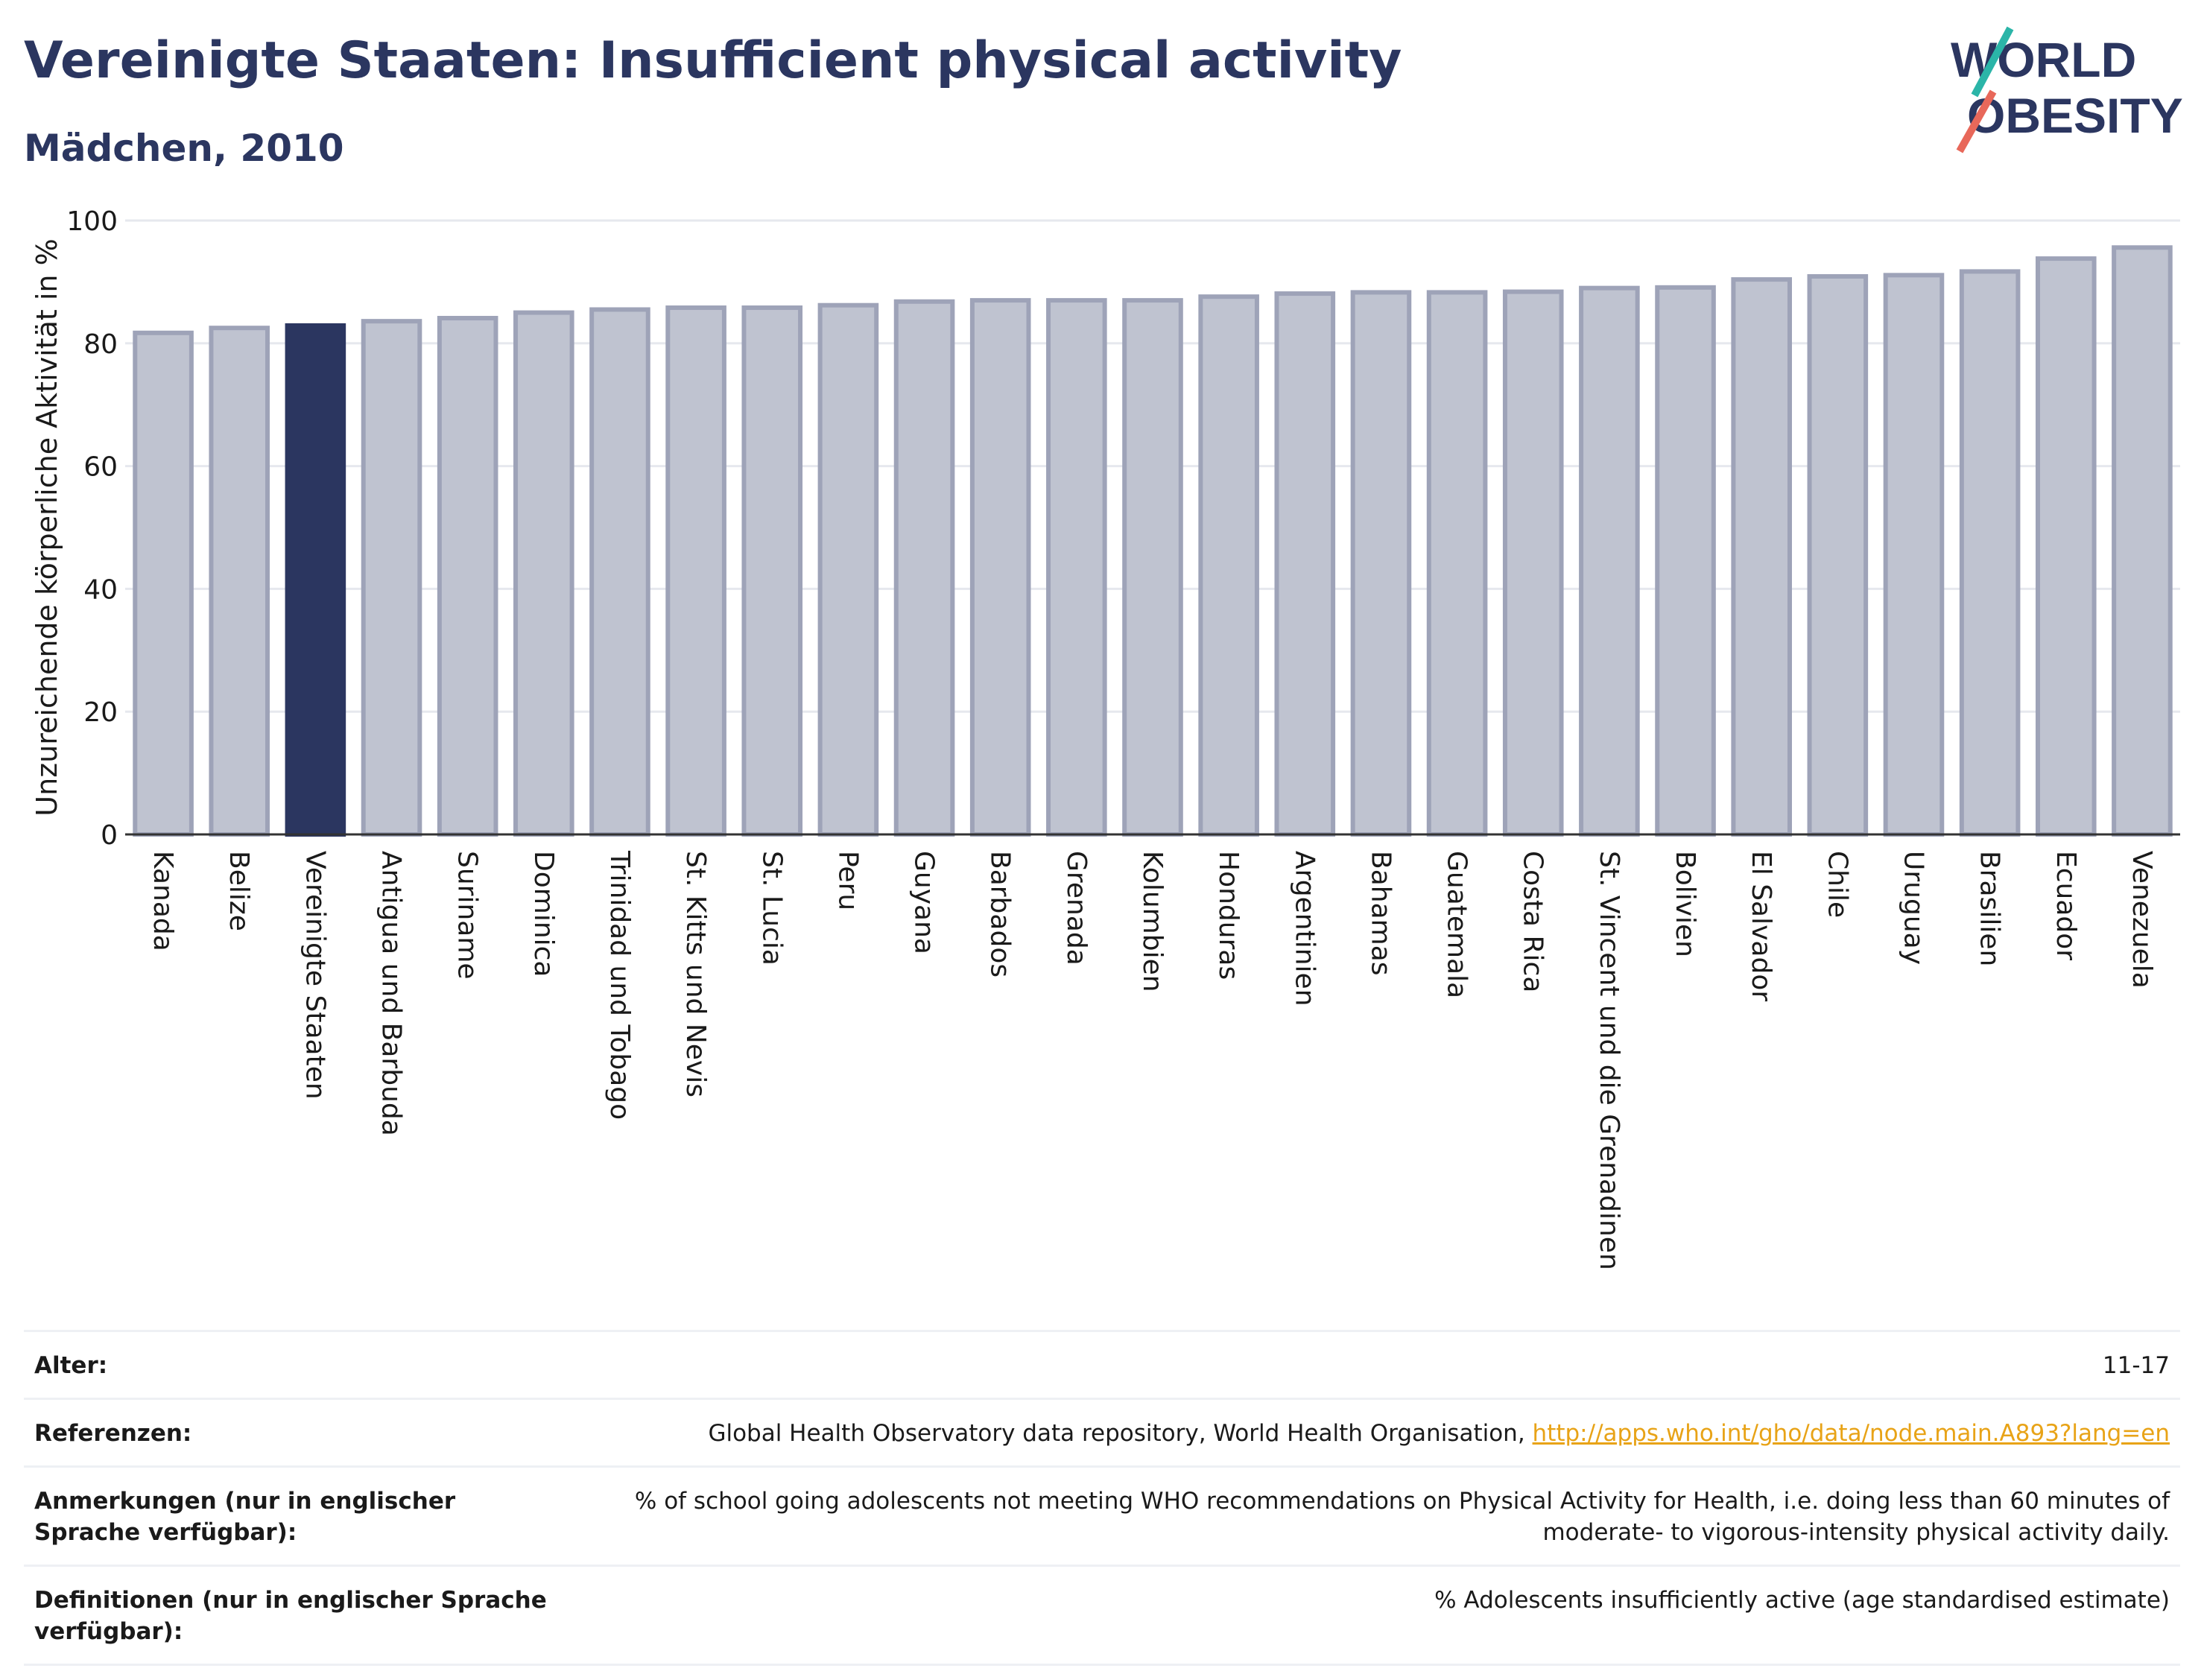 This screenshot has height=1680, width=2204. Describe the element at coordinates (391, 993) in the screenshot. I see `x-tick-label: Antigua und Barbuda` at that location.